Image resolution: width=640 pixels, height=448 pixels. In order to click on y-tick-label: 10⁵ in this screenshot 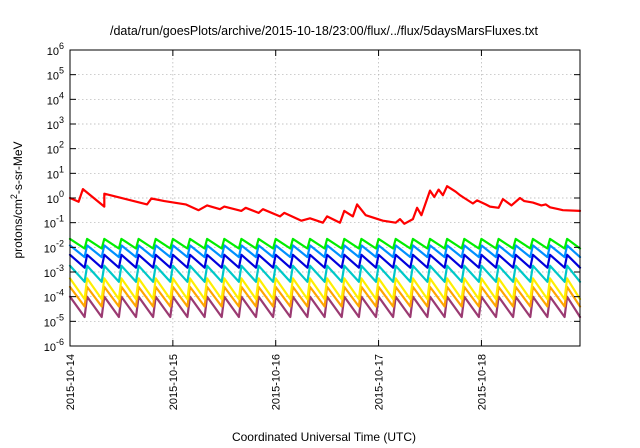, I will do `click(55, 74)`.